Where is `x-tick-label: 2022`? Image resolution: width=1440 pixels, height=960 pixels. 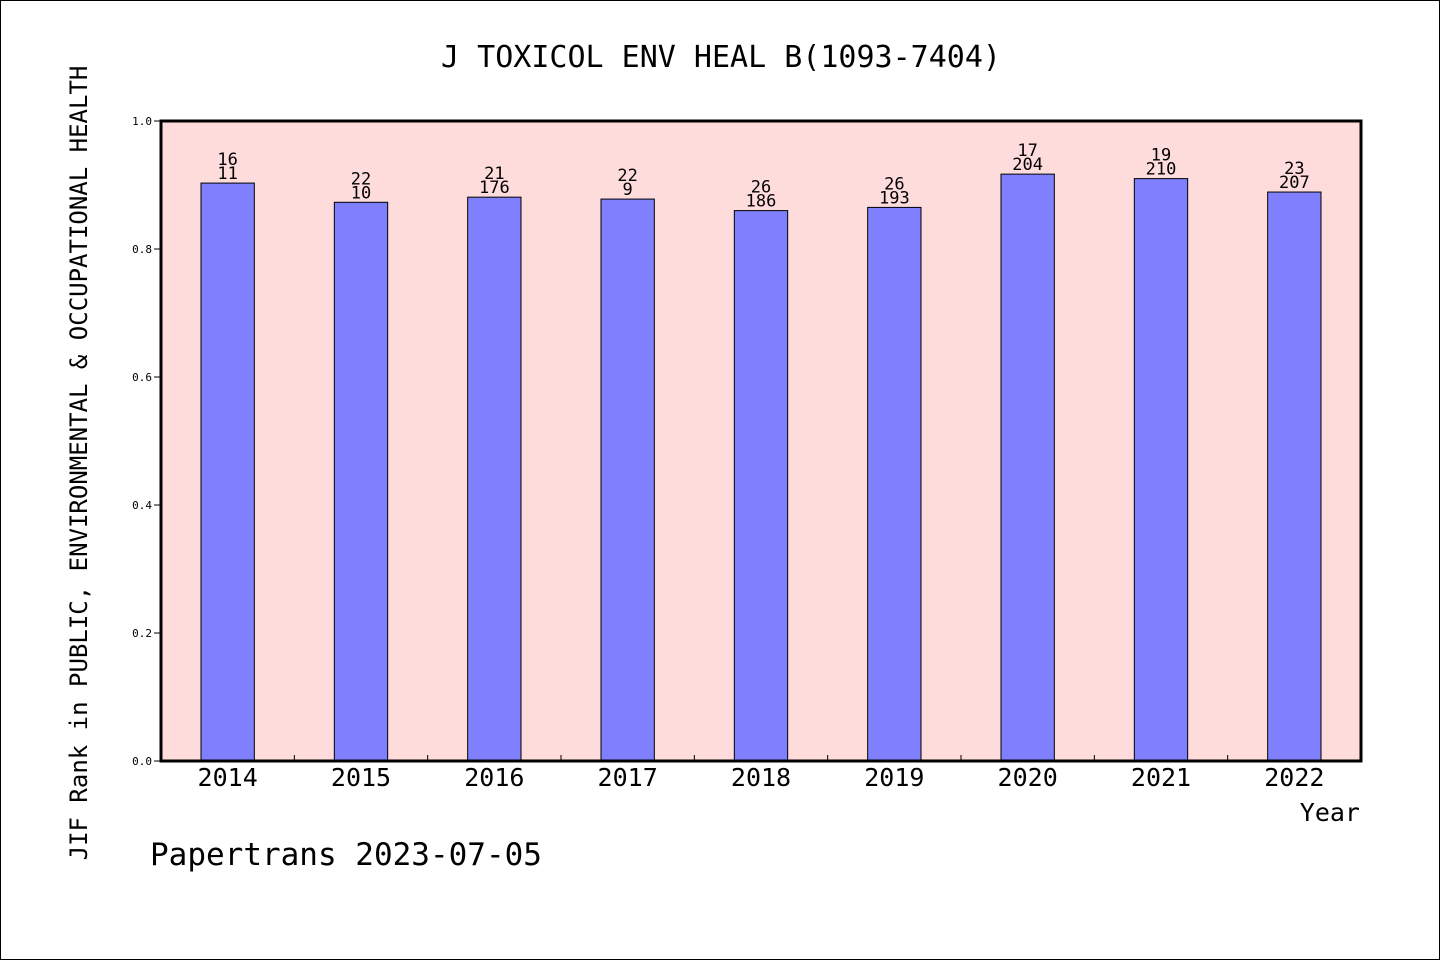
x-tick-label: 2022 is located at coordinates (1294, 777).